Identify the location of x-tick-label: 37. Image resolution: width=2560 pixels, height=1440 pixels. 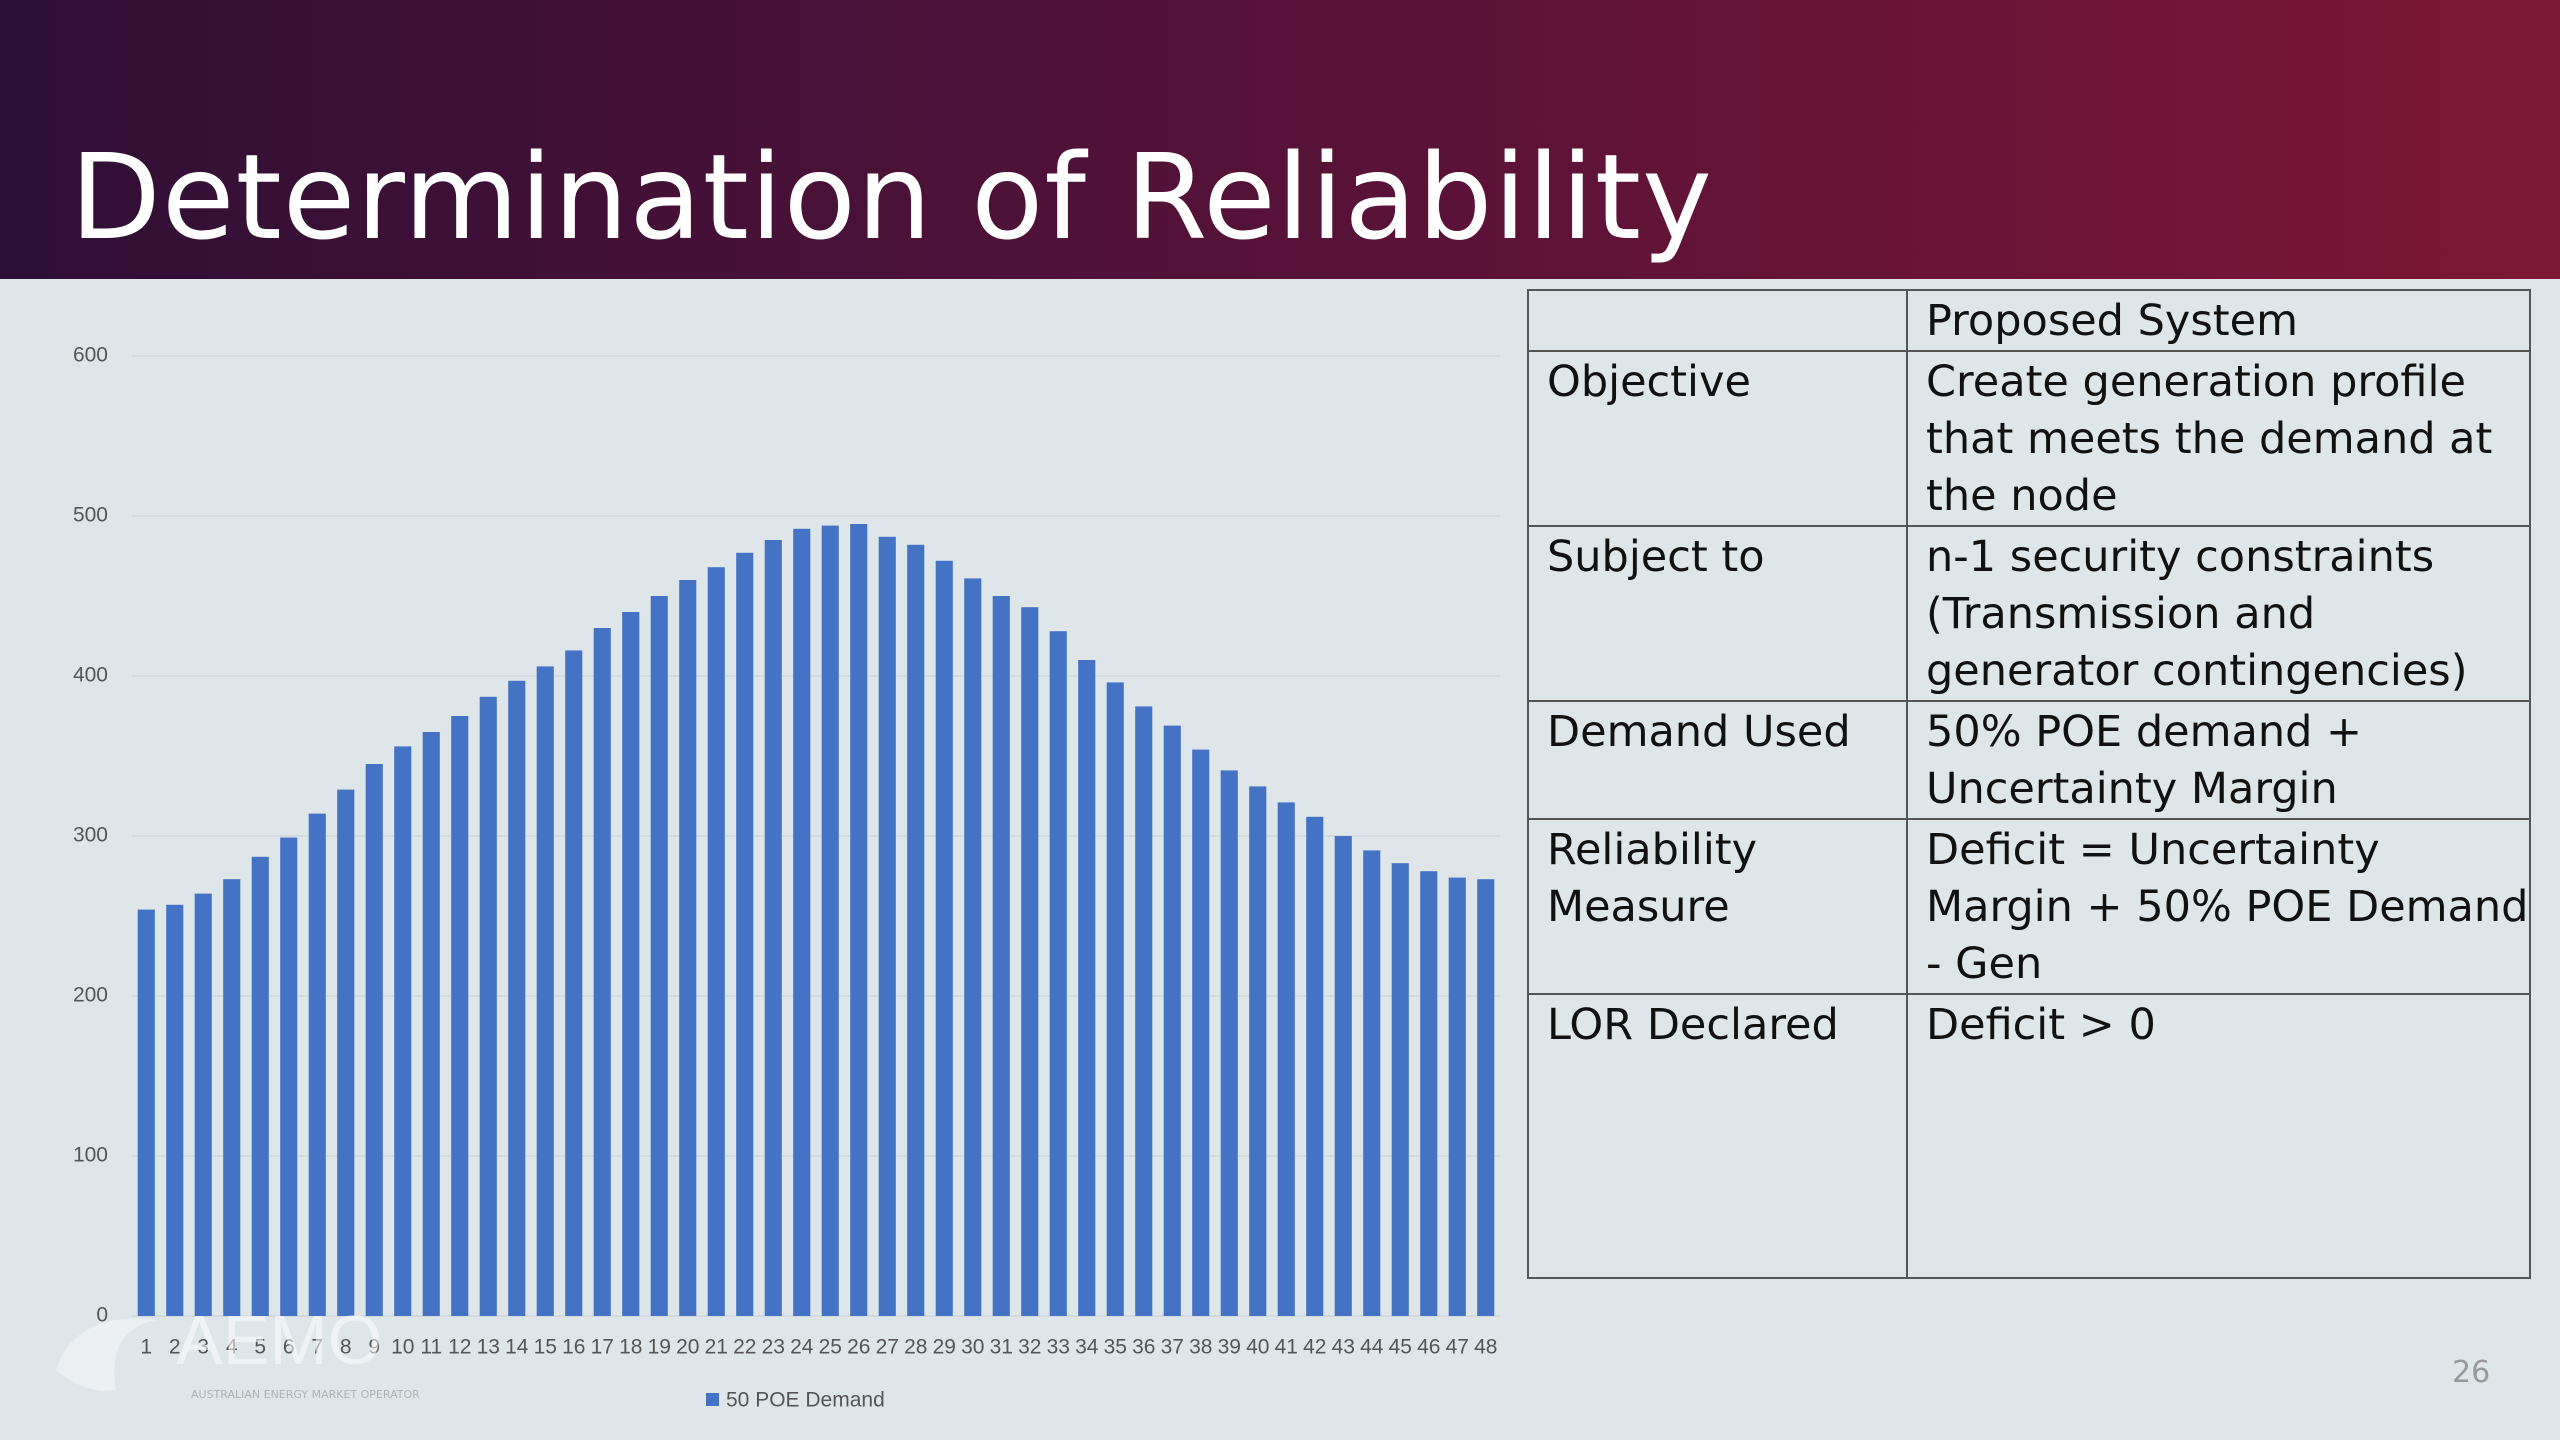
(1172, 1347).